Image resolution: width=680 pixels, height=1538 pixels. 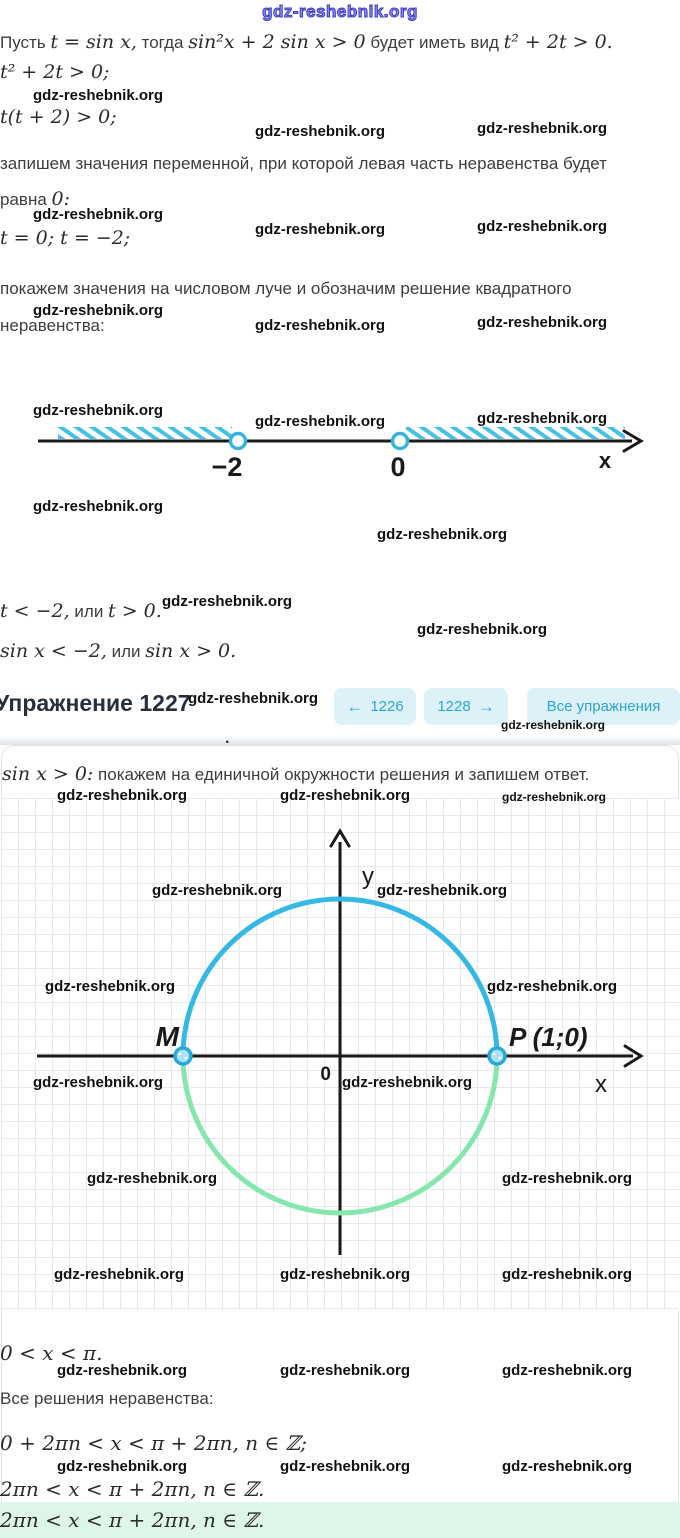 What do you see at coordinates (135, 611) in the screenshot?
I see `equation: t > 0.` at bounding box center [135, 611].